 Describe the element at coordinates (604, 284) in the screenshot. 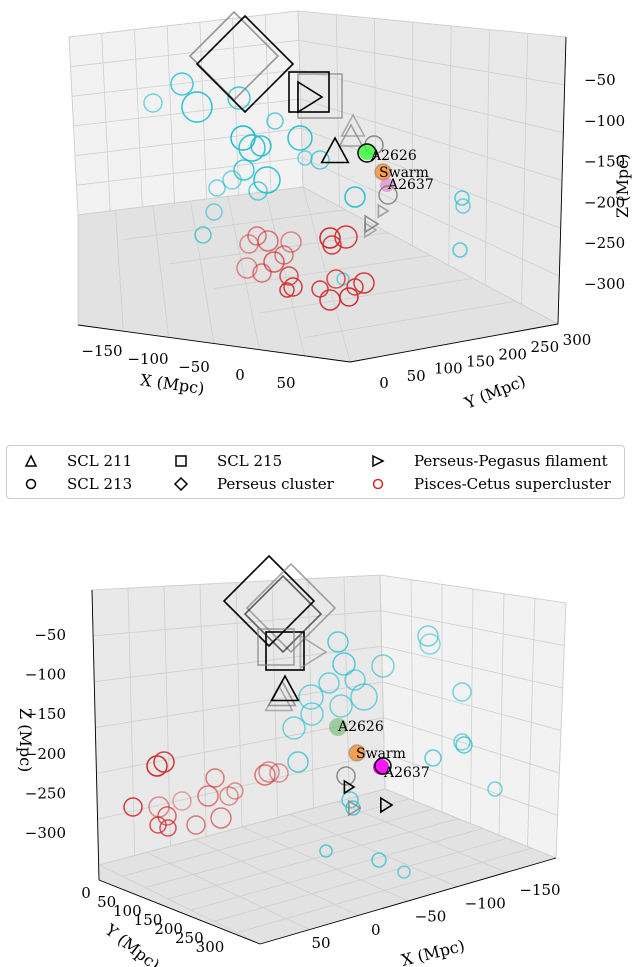

I see `z-tick-label: −300` at that location.